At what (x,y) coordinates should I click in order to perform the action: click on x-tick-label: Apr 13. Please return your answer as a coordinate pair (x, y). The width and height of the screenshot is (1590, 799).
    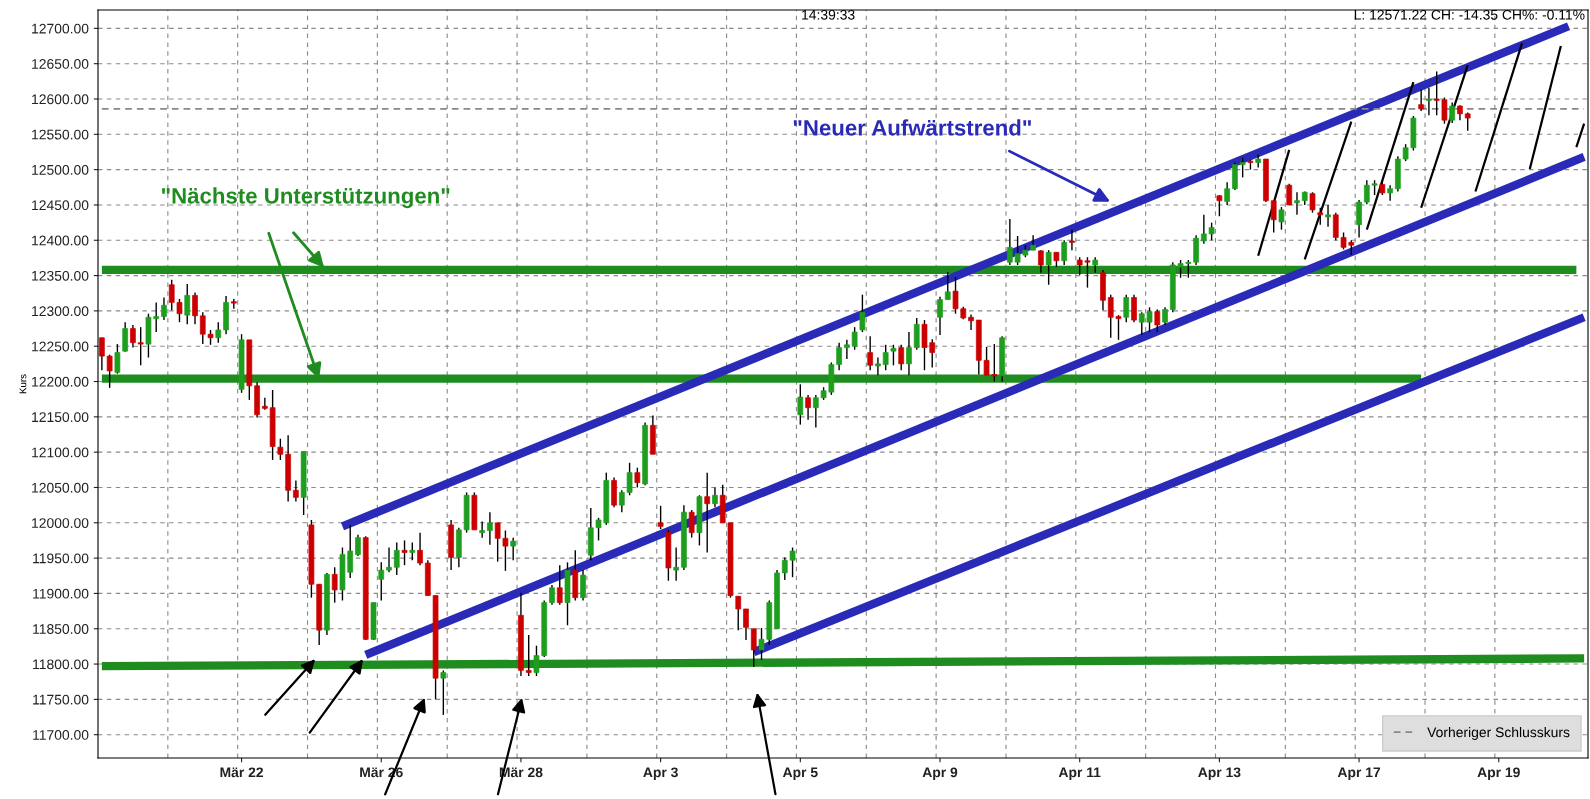
    Looking at the image, I should click on (1219, 773).